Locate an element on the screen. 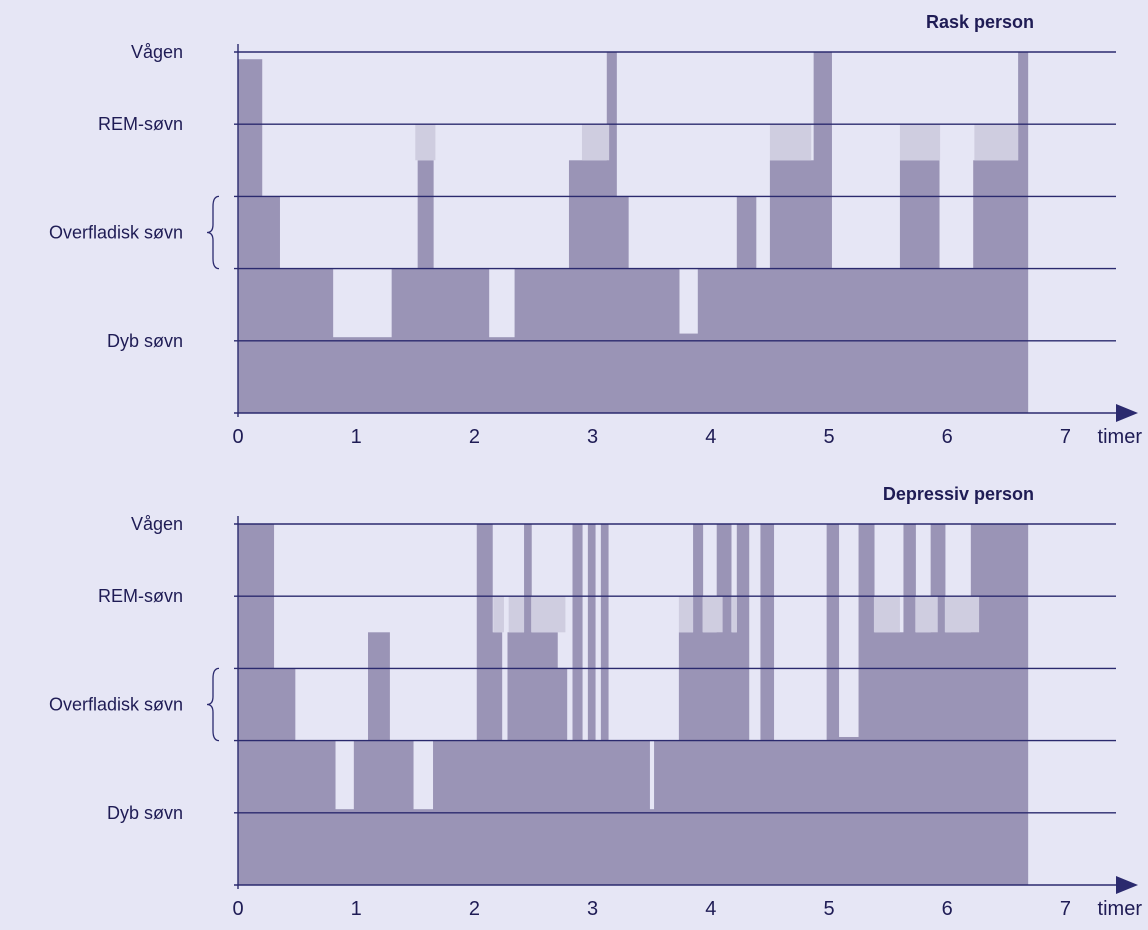 This screenshot has width=1148, height=930. chart-title: Depressiv person is located at coordinates (958, 494).